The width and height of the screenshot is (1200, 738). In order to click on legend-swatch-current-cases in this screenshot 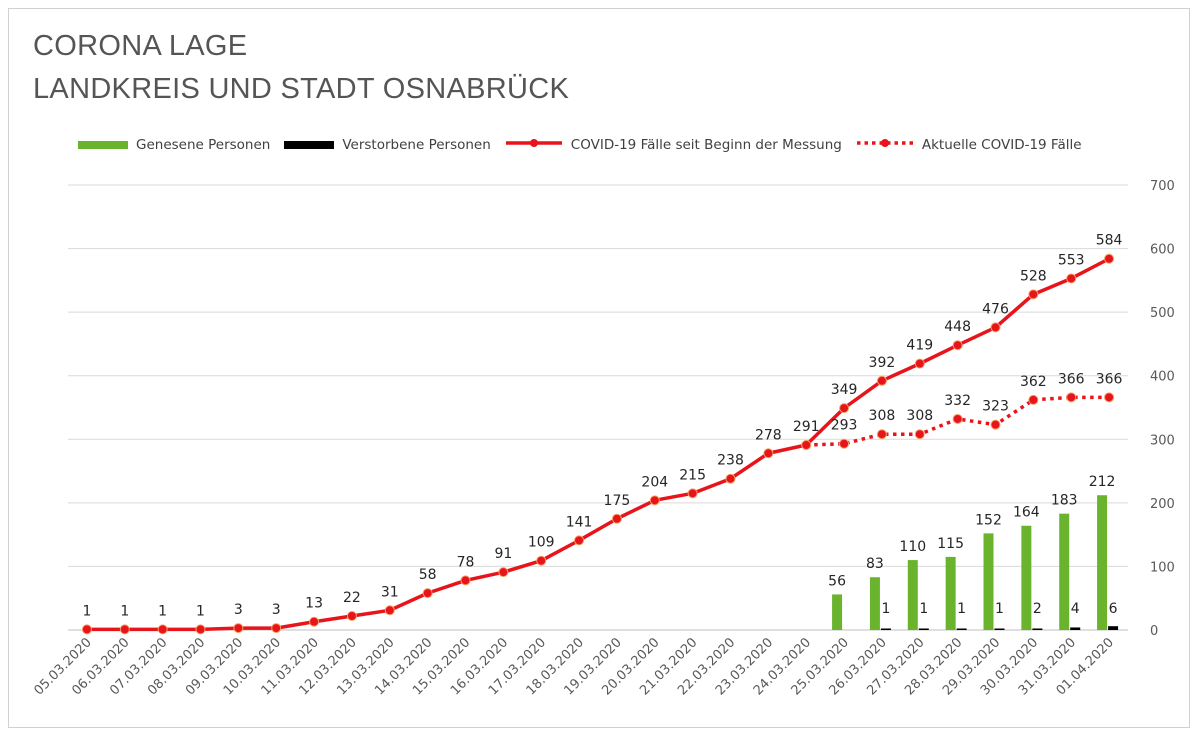, I will do `click(885, 145)`.